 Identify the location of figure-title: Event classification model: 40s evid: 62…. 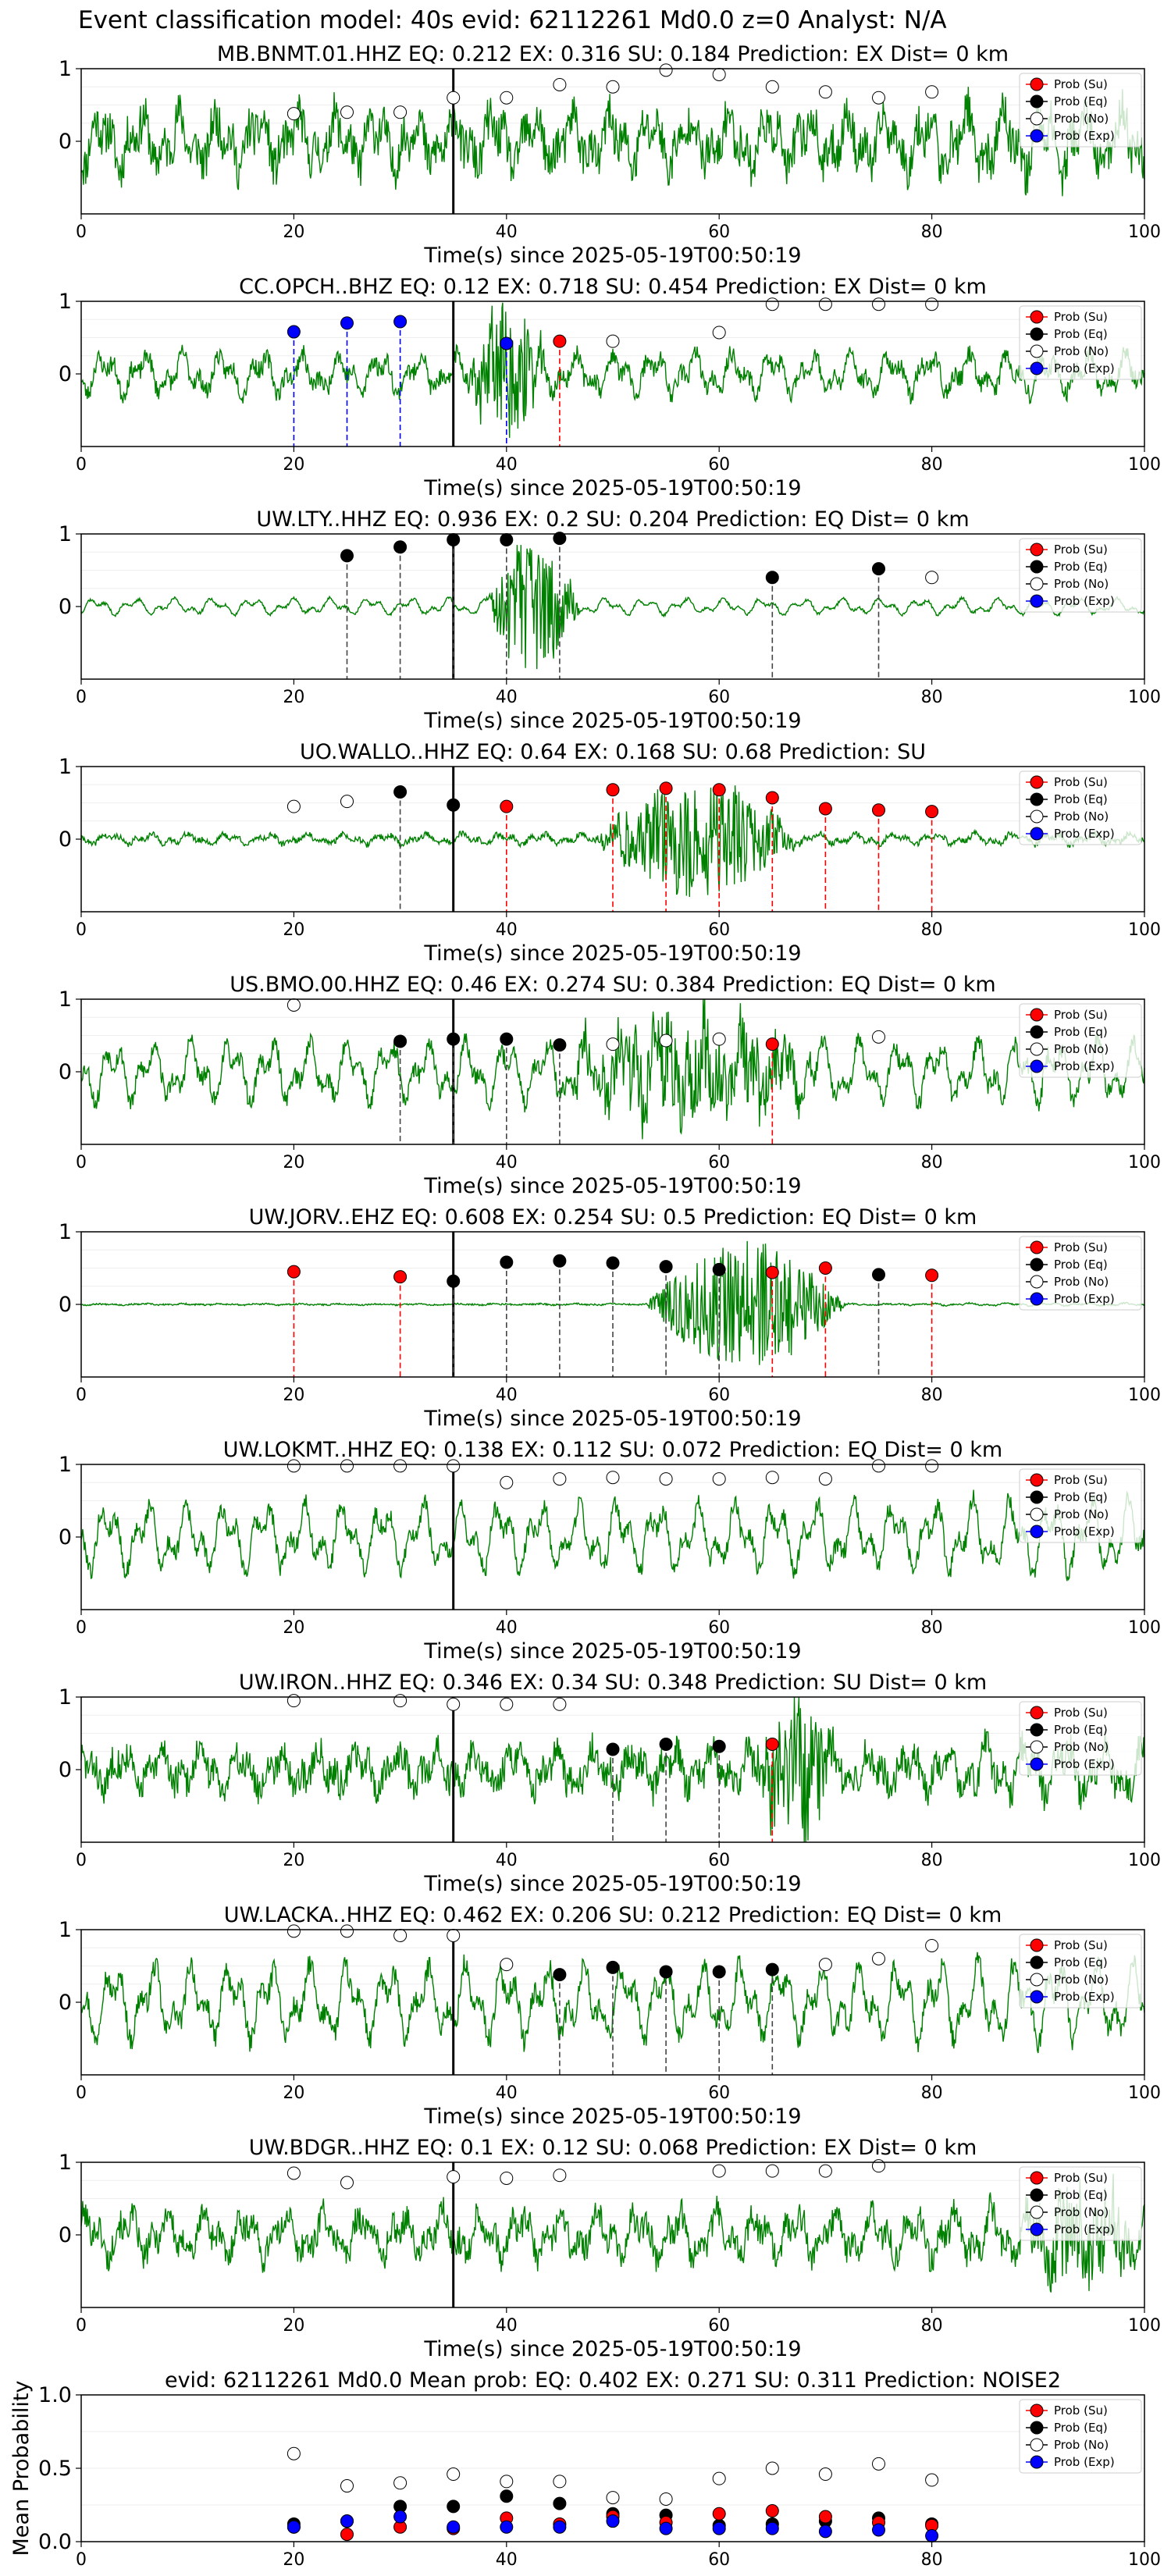
(512, 20).